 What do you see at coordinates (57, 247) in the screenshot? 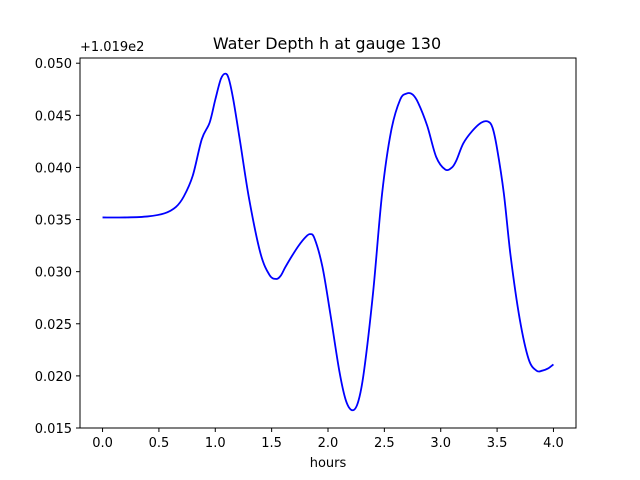
I see `y-axis-ticks: 0.015 0.020 0.025 0.030 0.035 0.040 0.045 0.050` at bounding box center [57, 247].